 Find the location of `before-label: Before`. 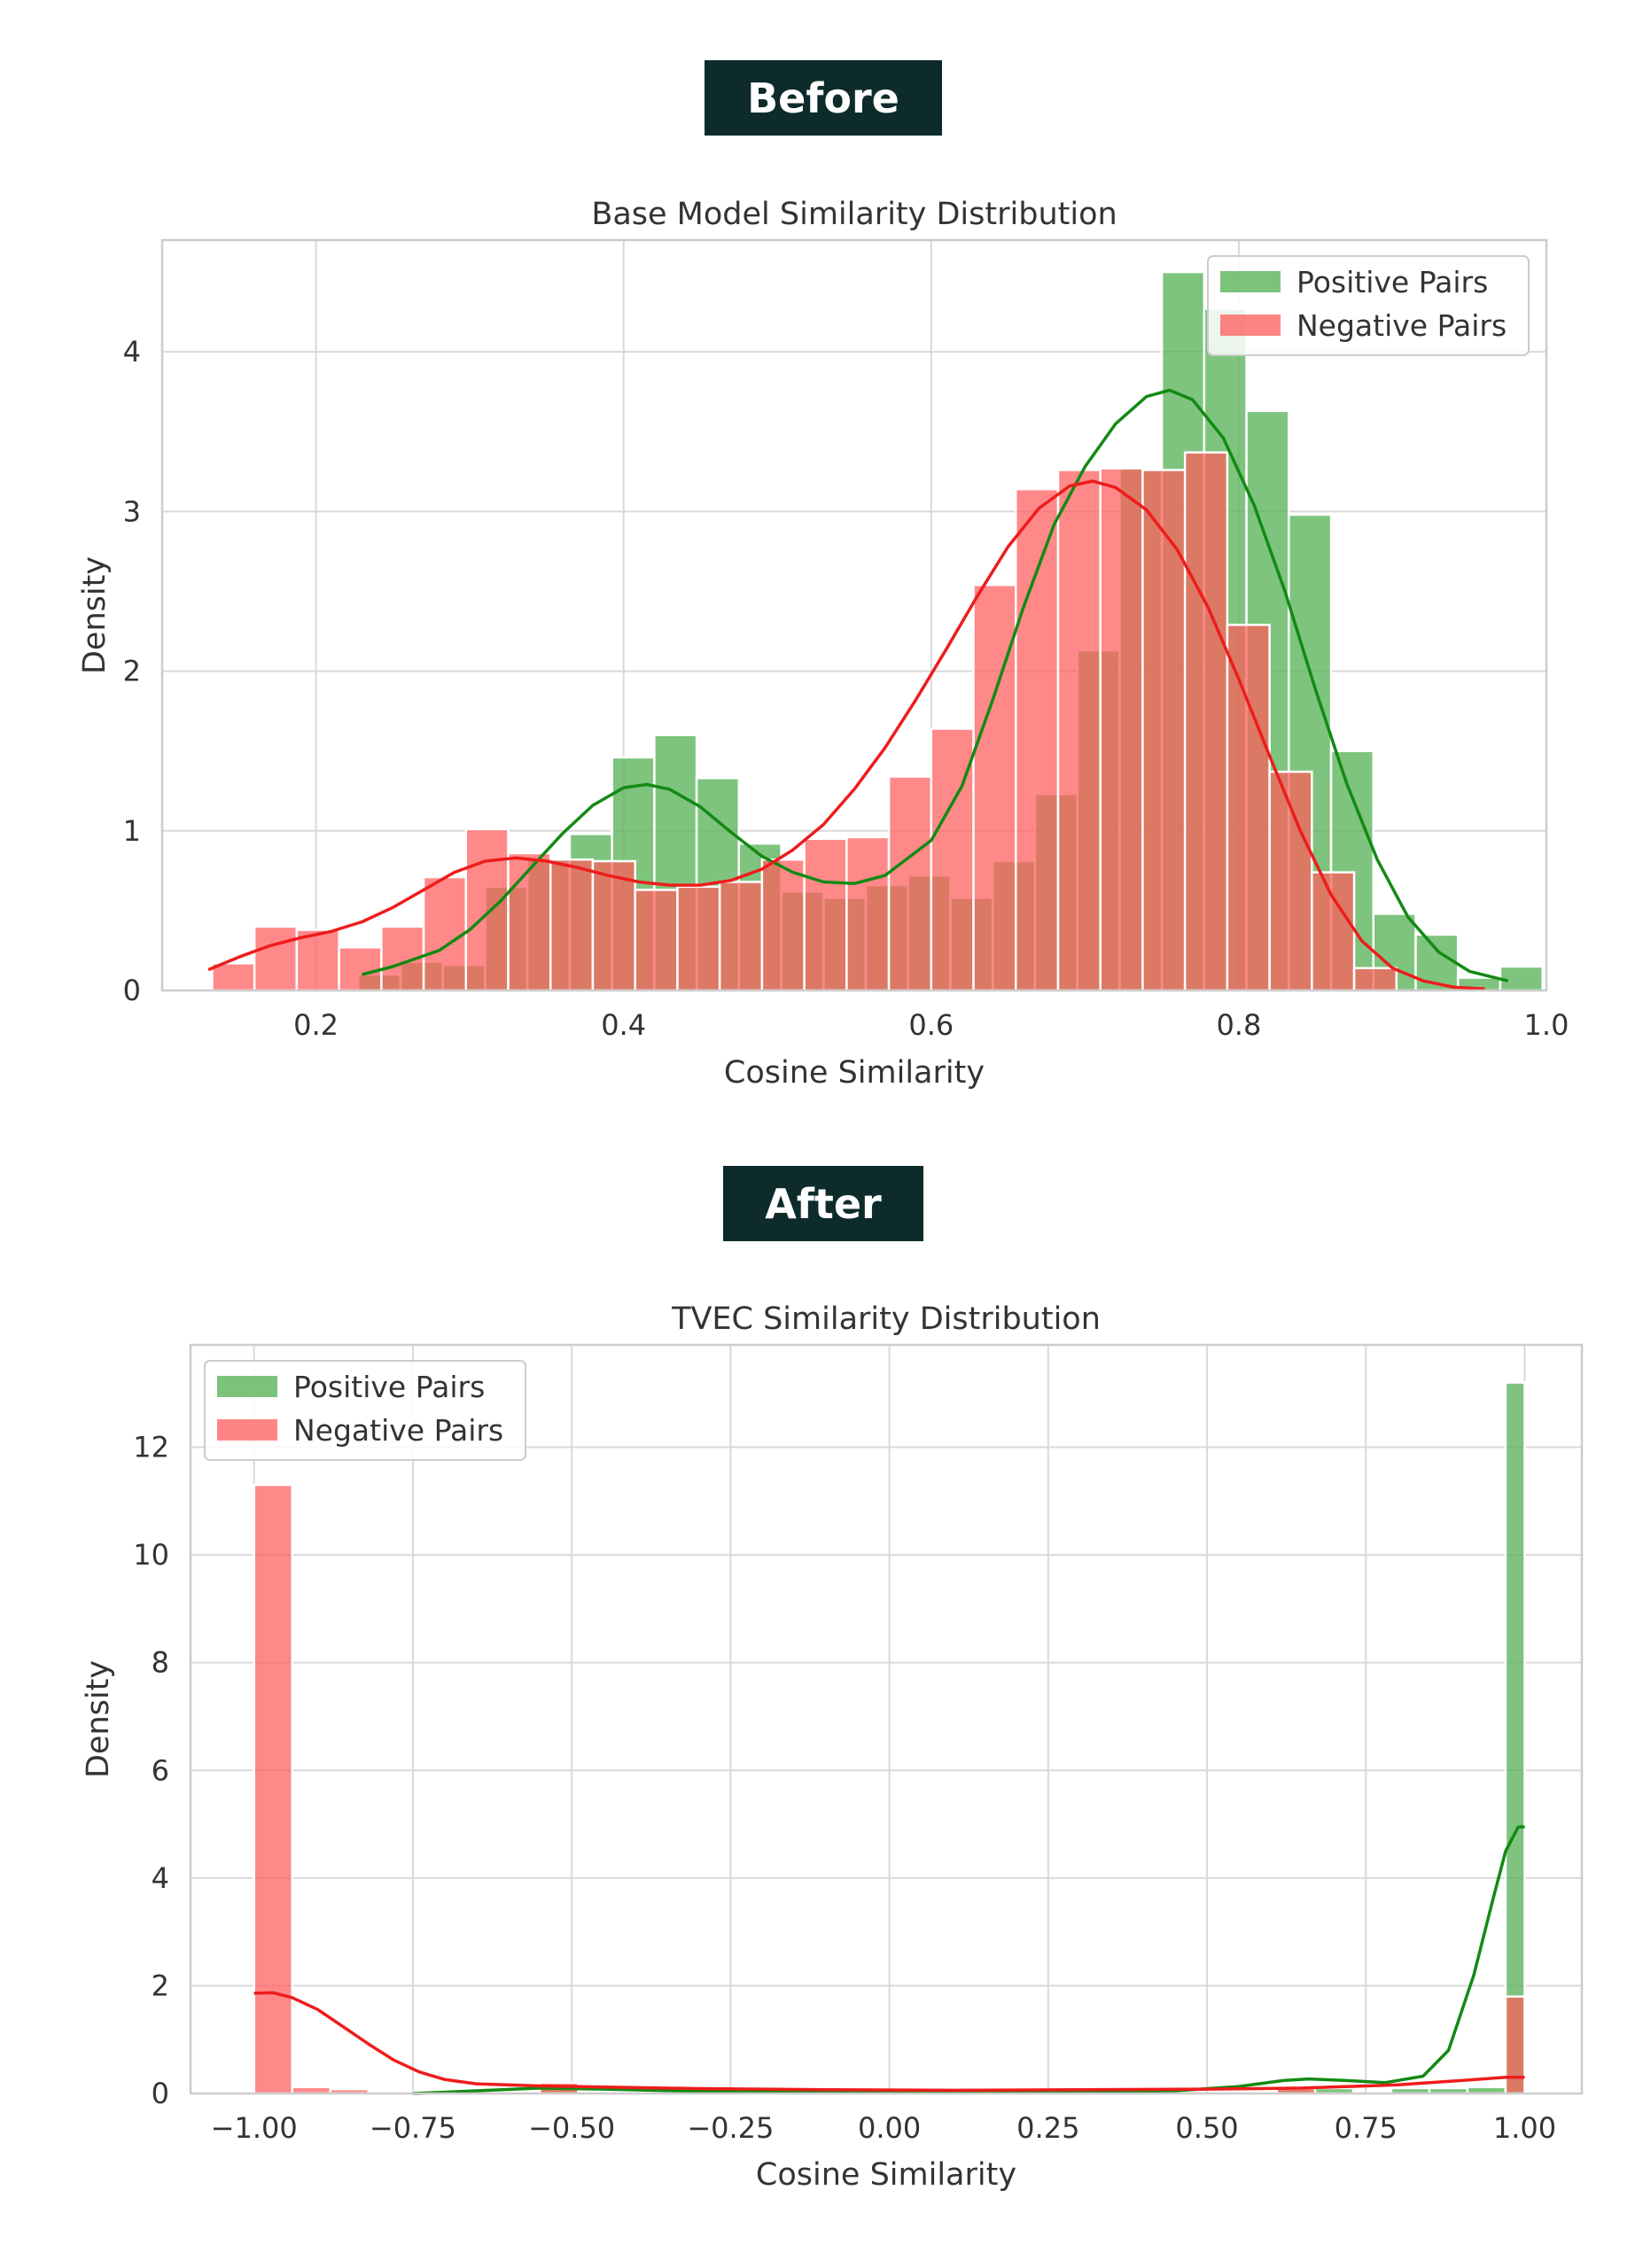

before-label: Before is located at coordinates (823, 98).